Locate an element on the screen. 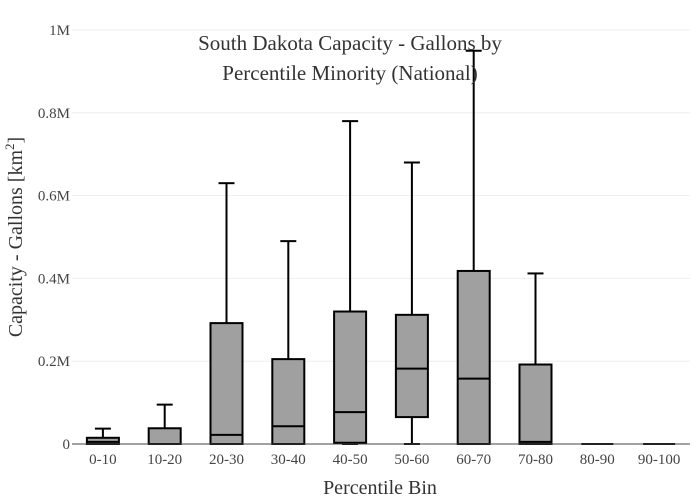 The width and height of the screenshot is (700, 500). x-tick-label: 60-70 is located at coordinates (473, 460).